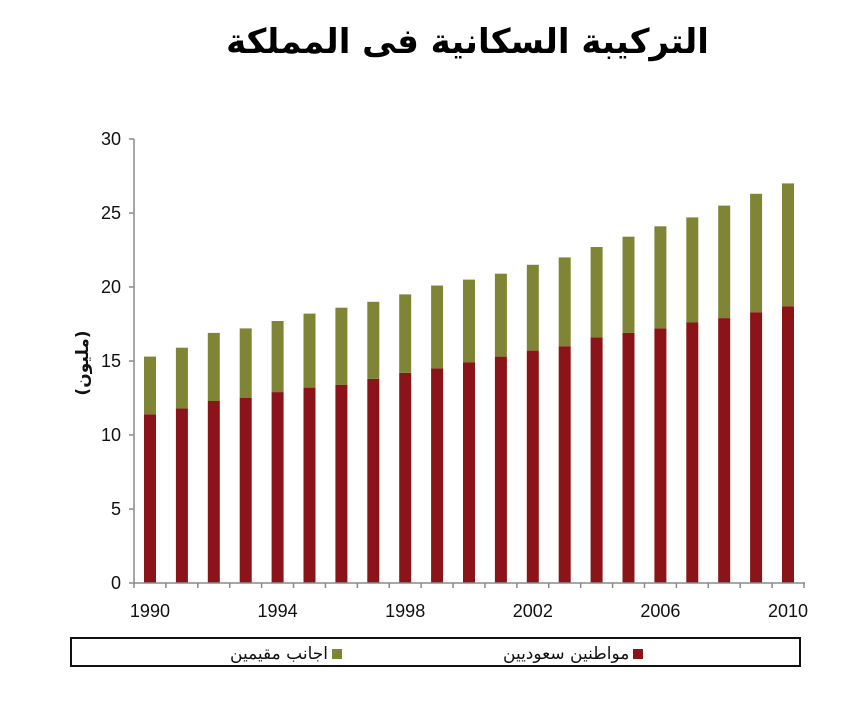  I want to click on bar-segment-1994-citizens, so click(277, 487).